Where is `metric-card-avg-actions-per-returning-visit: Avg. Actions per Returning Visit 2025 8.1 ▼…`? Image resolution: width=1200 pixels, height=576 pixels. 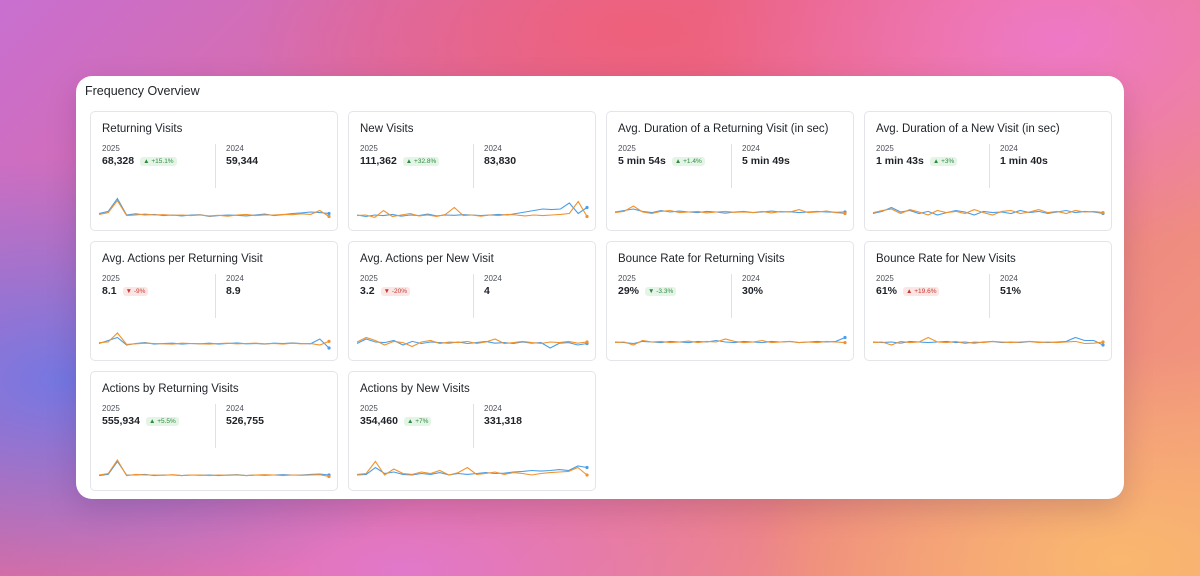
metric-card-avg-actions-per-returning-visit: Avg. Actions per Returning Visit 2025 8.1 ▼… is located at coordinates (214, 301).